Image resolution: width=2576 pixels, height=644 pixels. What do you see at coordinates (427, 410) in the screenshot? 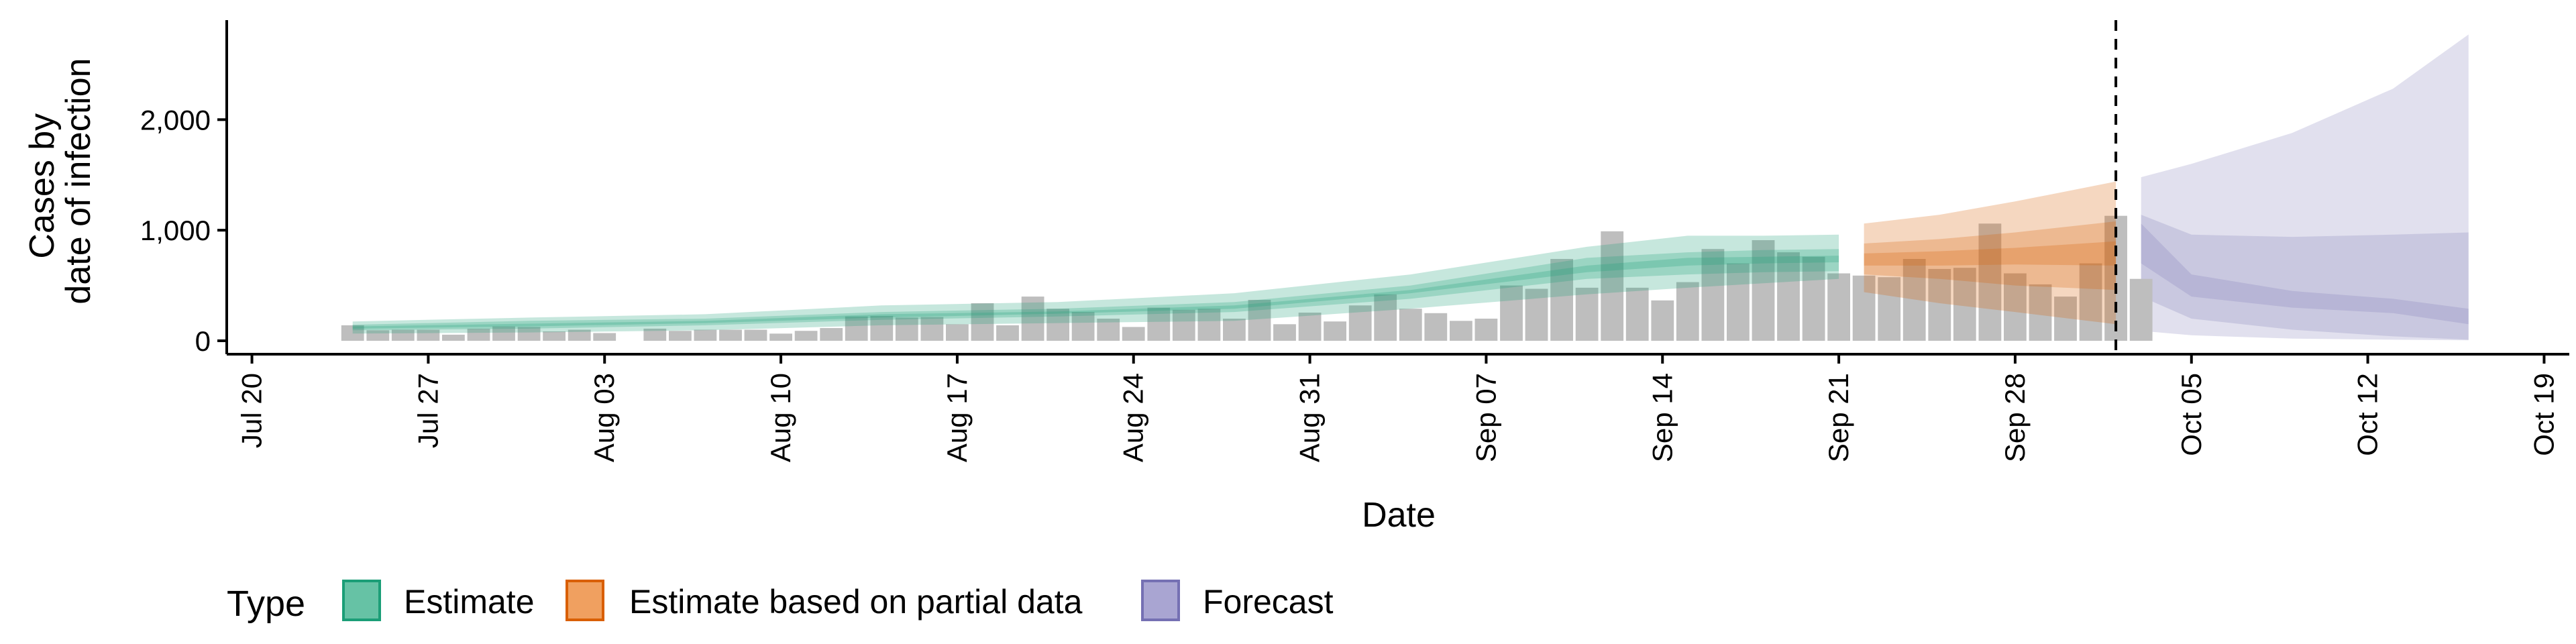
I see `x-tick-label: Jul 27` at bounding box center [427, 410].